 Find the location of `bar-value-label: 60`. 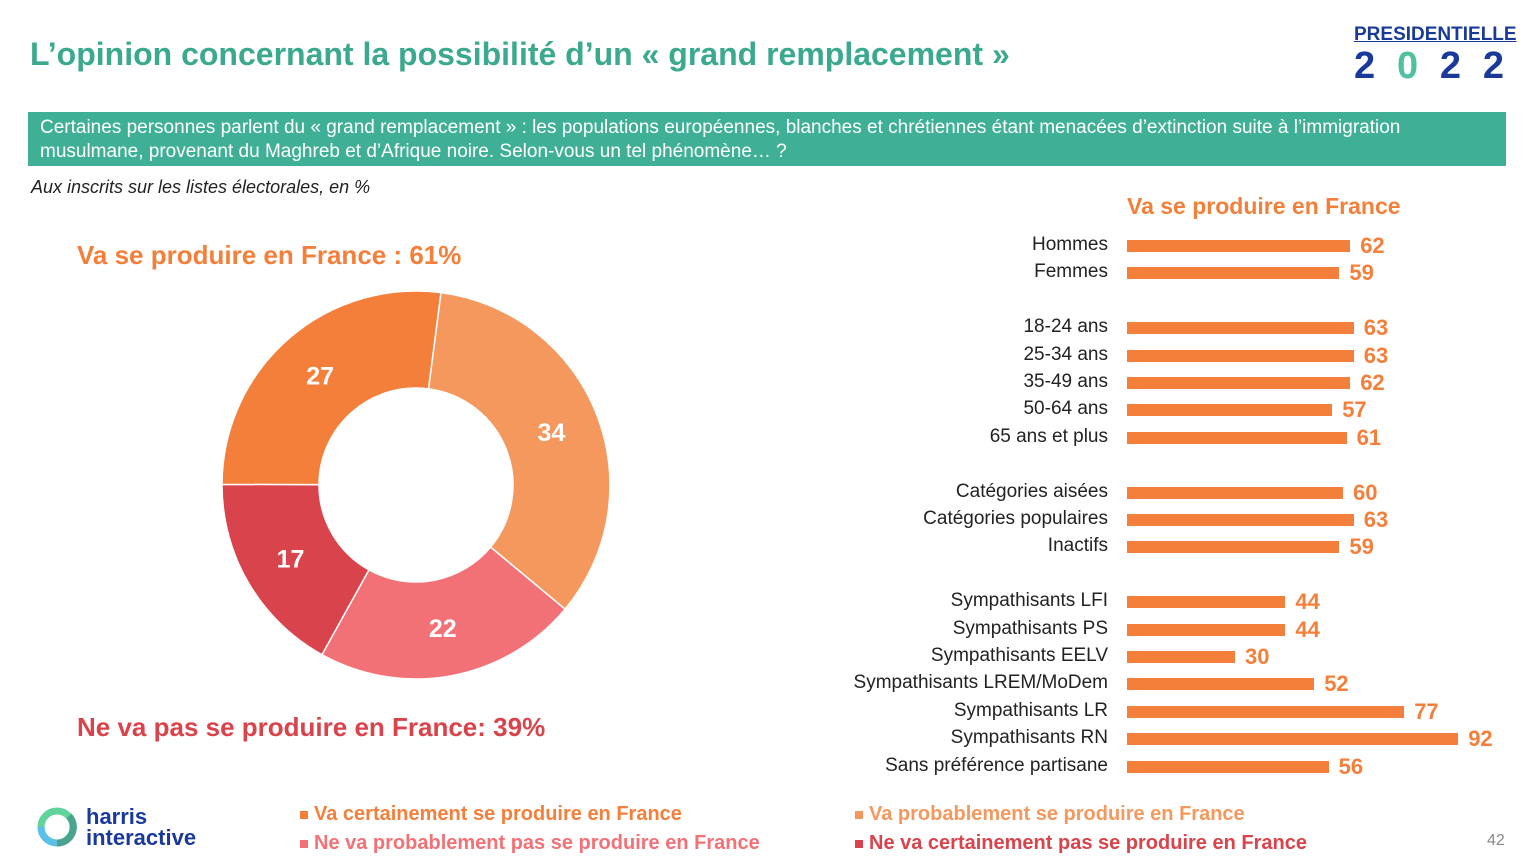

bar-value-label: 60 is located at coordinates (1365, 492).